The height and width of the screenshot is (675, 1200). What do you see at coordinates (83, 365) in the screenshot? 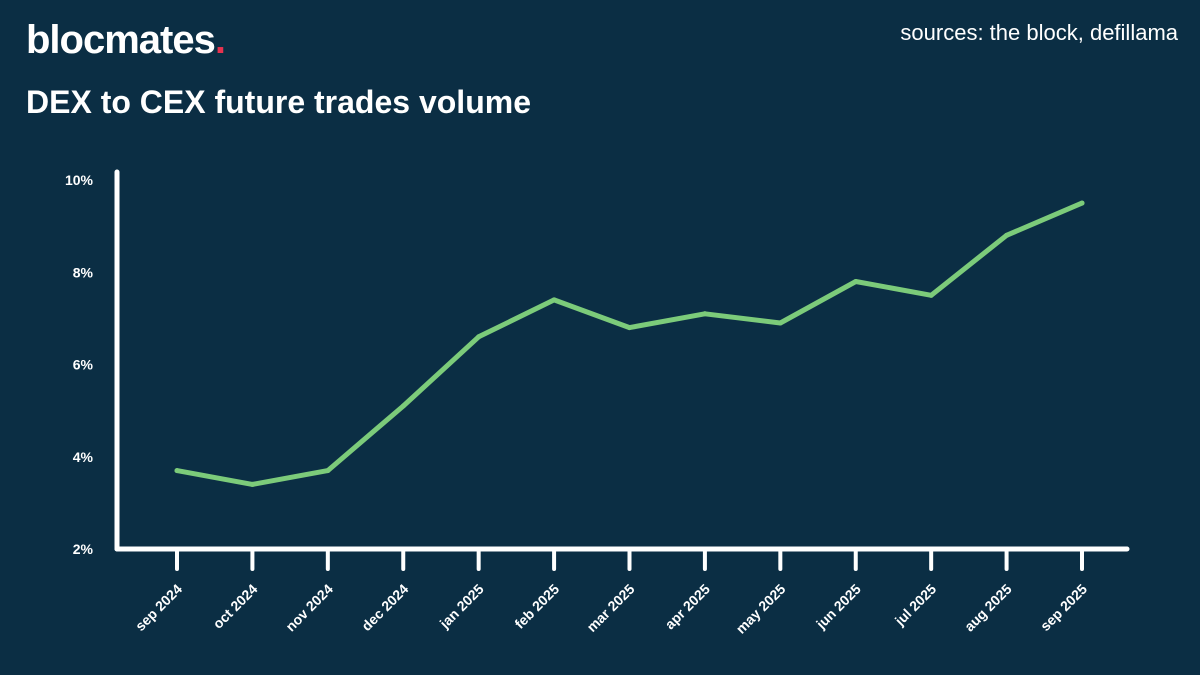
I see `y-tick-label: 6%` at bounding box center [83, 365].